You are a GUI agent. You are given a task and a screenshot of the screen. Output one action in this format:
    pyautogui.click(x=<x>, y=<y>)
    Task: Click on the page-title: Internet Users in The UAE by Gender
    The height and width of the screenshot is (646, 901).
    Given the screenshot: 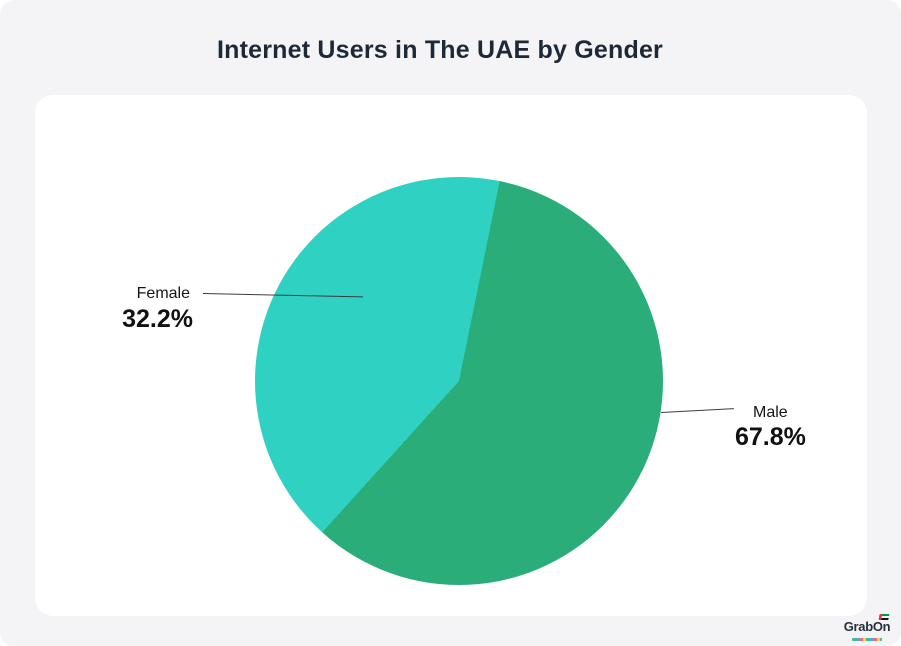 What is the action you would take?
    pyautogui.click(x=440, y=50)
    